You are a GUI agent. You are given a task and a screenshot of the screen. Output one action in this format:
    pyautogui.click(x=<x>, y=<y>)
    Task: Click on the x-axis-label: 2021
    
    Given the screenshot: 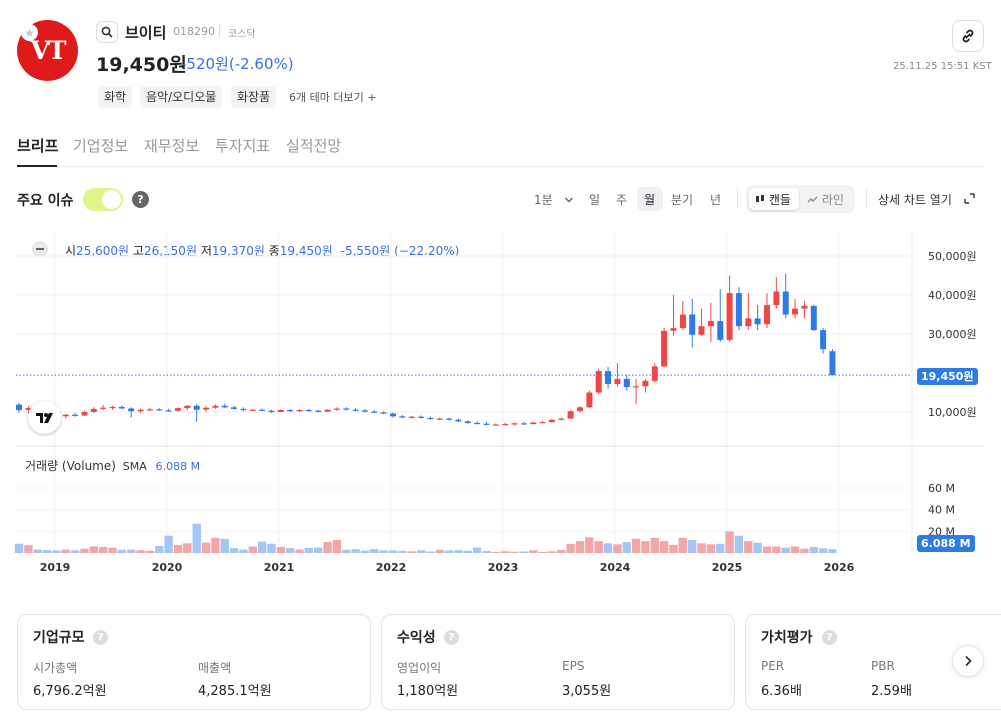 What is the action you would take?
    pyautogui.click(x=279, y=567)
    